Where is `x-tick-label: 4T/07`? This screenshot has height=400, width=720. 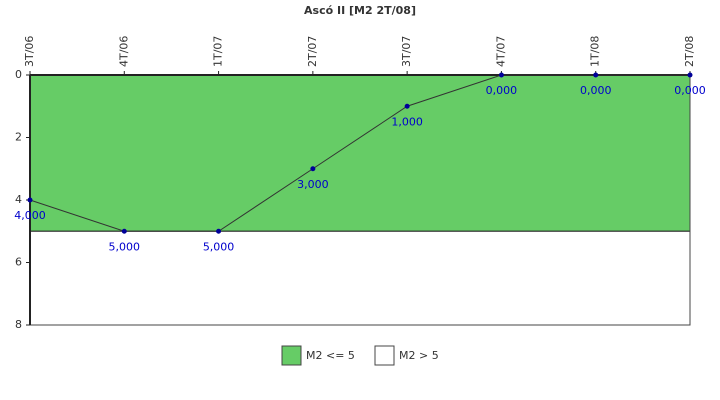
x-tick-label: 4T/07 is located at coordinates (500, 51).